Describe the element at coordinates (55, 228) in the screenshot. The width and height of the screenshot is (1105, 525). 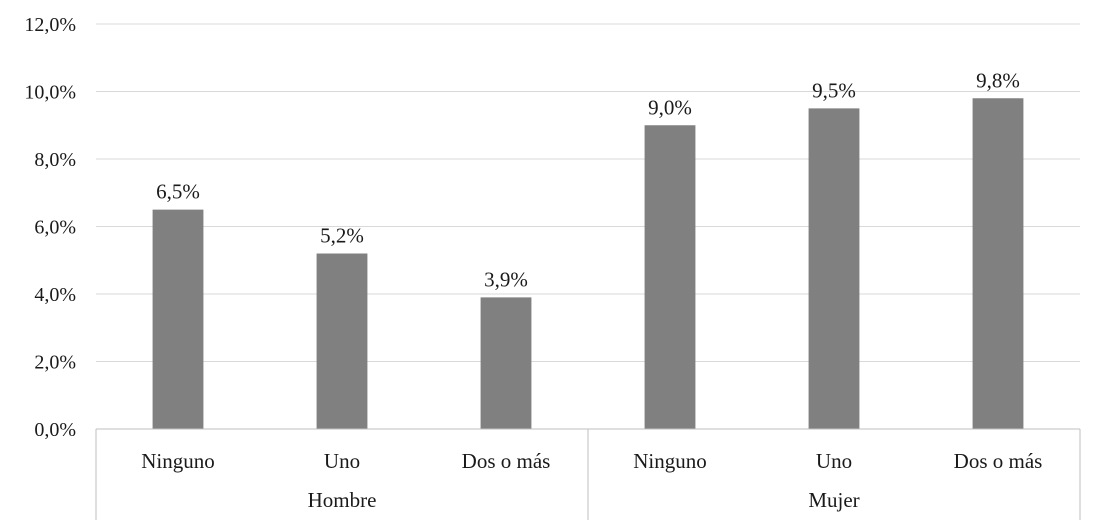
I see `y-tick-label: 6,0%` at that location.